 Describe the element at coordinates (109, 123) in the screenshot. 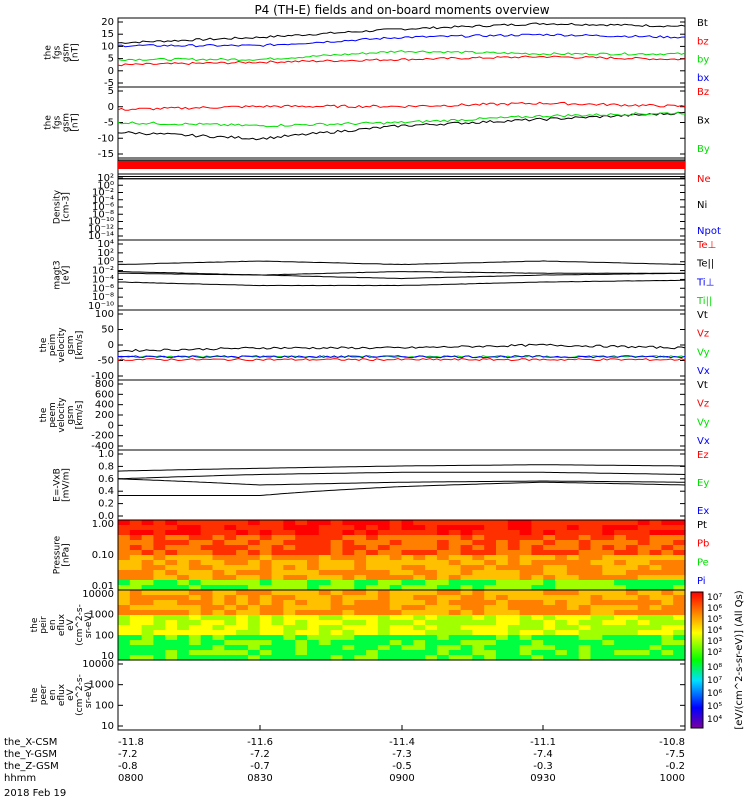

I see `y-tick-label: -5` at that location.